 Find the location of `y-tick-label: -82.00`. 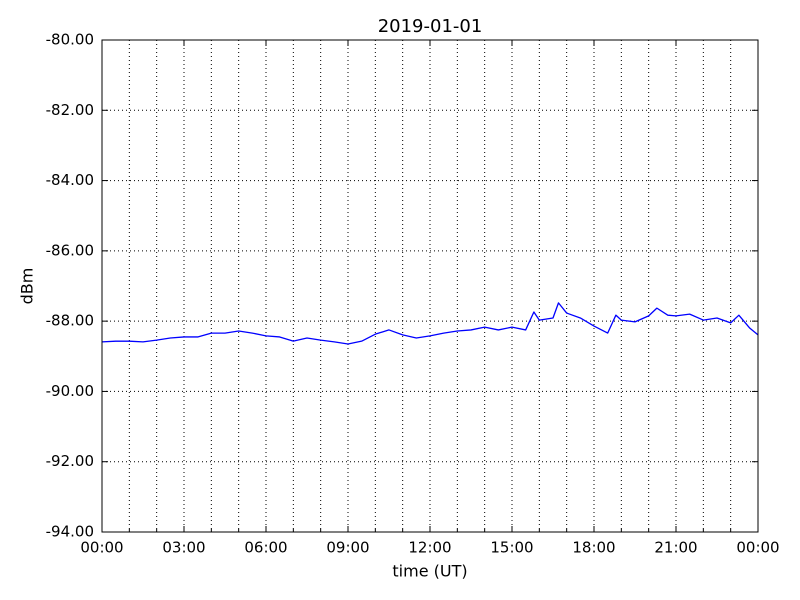

y-tick-label: -82.00 is located at coordinates (70, 110).